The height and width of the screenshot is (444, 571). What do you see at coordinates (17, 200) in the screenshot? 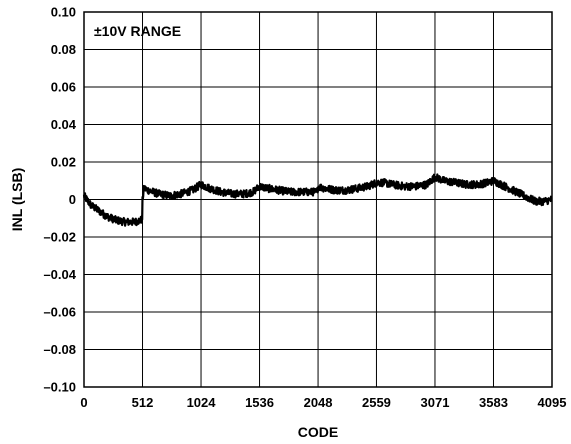
I see `y-axis-title: INL (LSB)` at bounding box center [17, 200].